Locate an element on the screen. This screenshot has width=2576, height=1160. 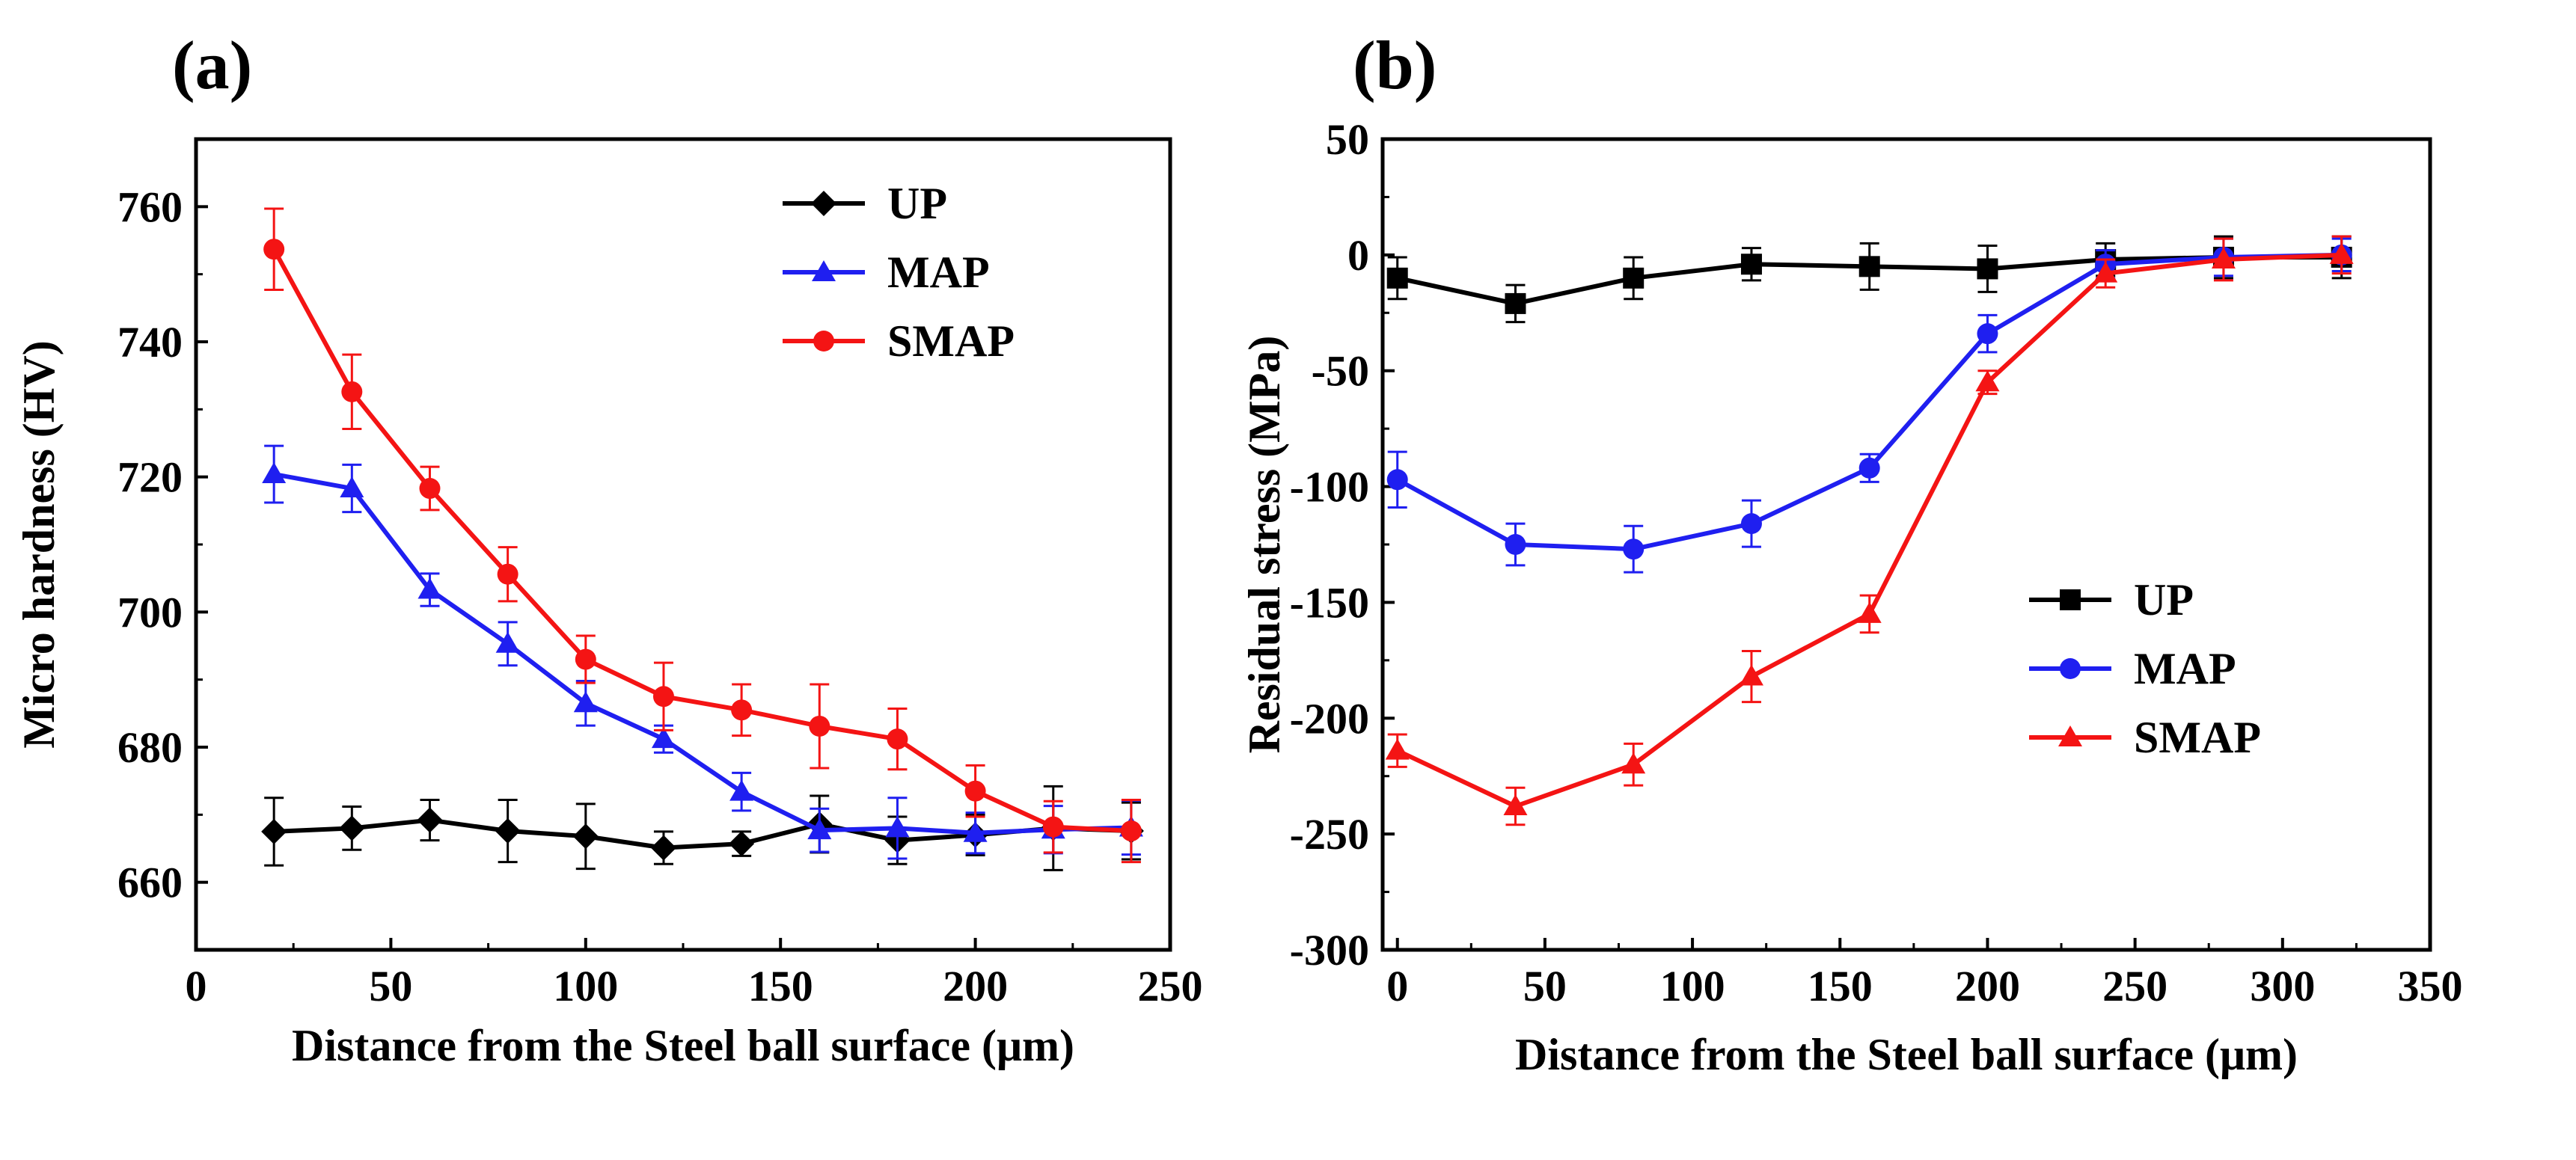
y-tick-label: -300 is located at coordinates (1329, 950).